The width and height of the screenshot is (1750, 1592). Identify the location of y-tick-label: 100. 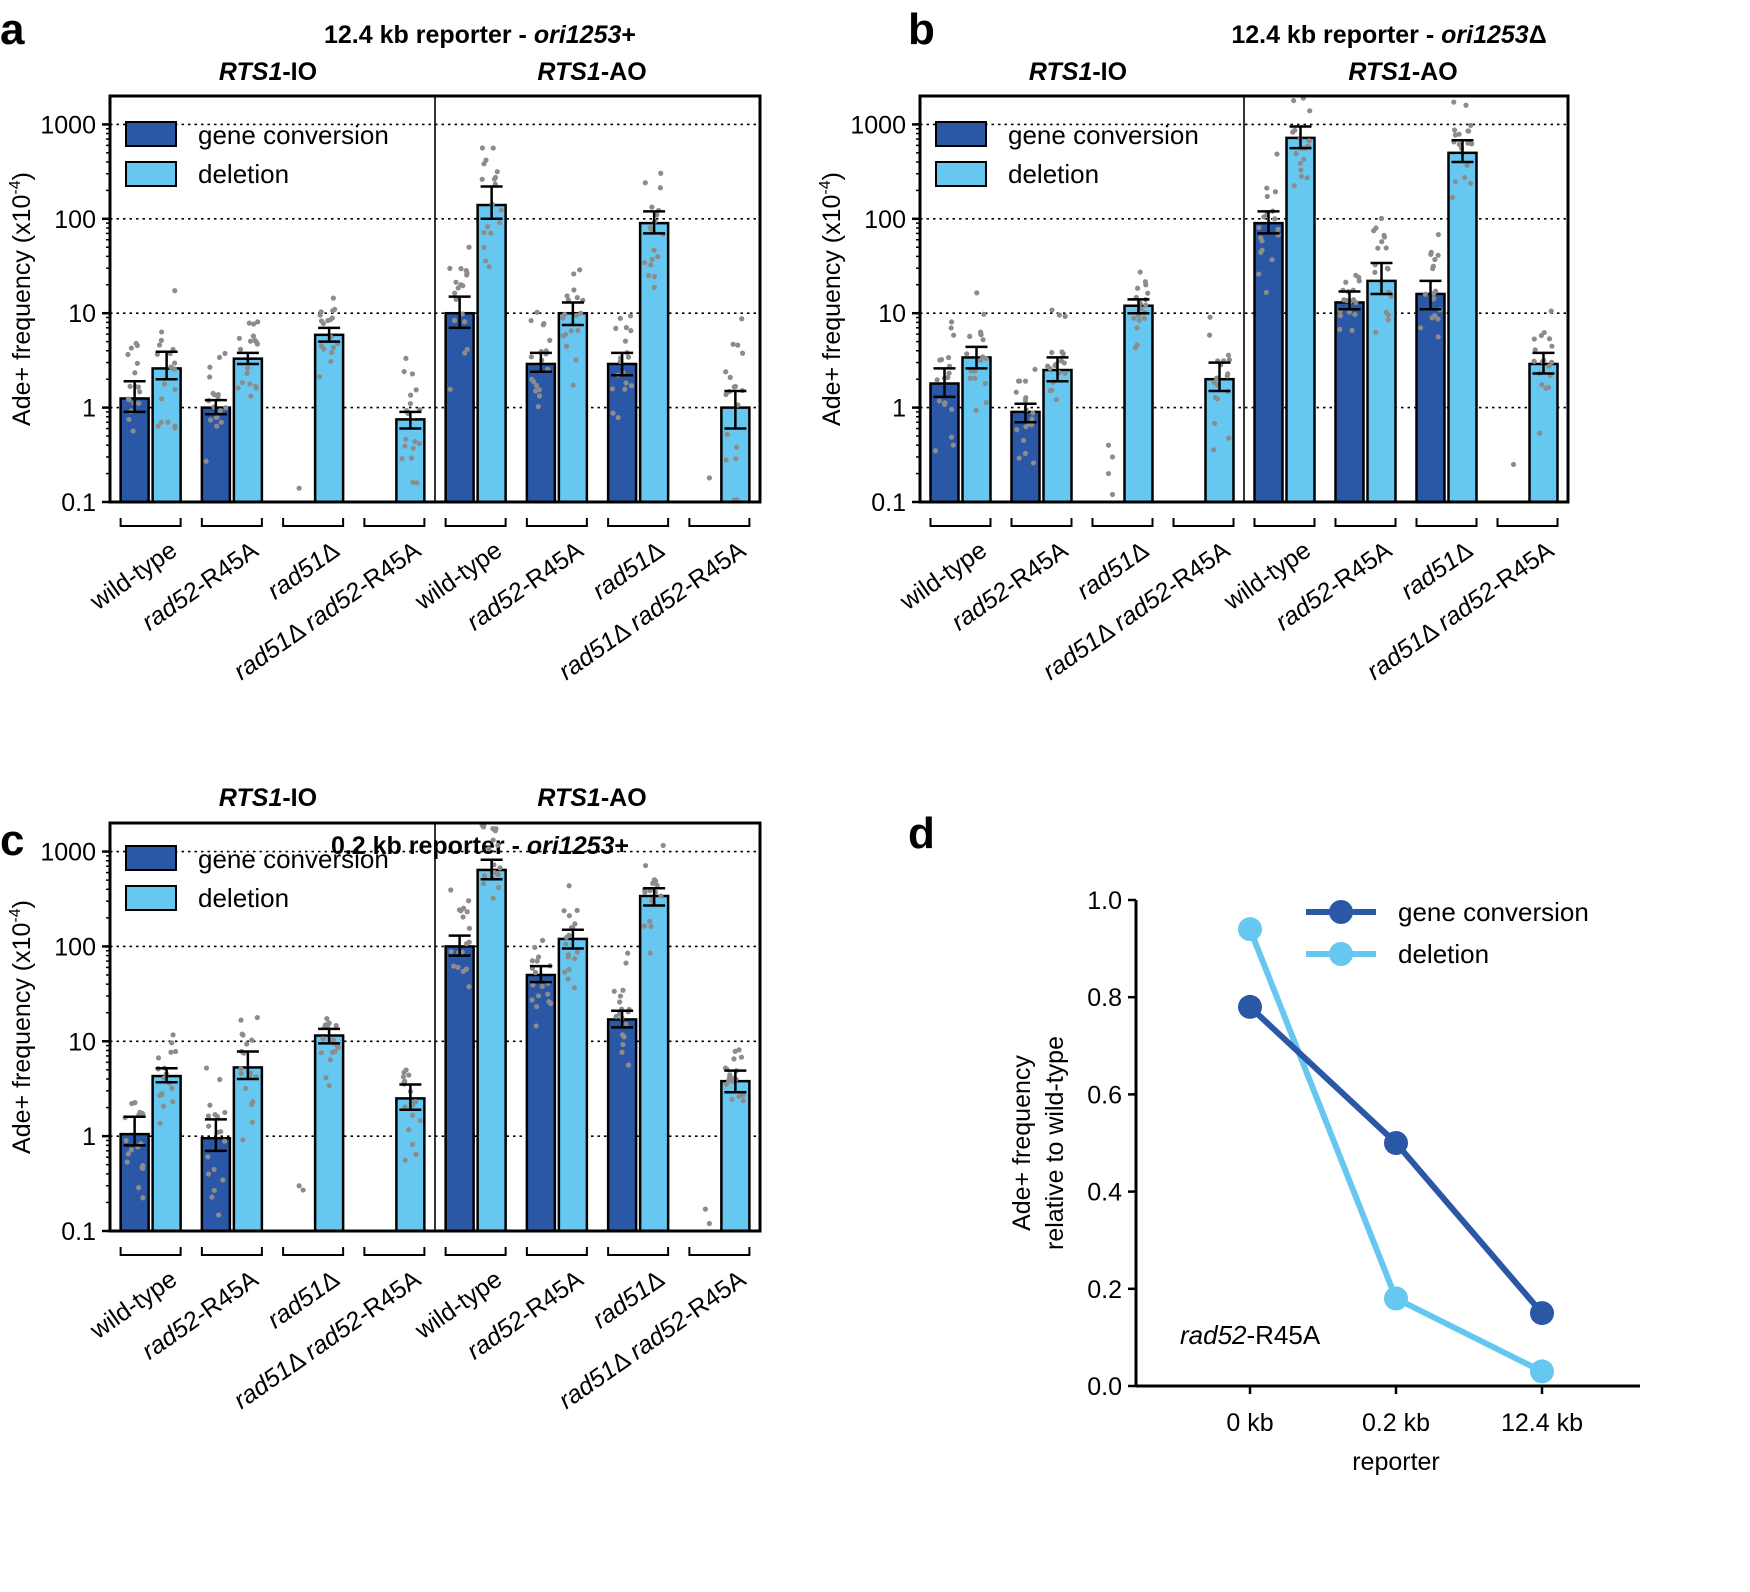
(75, 220).